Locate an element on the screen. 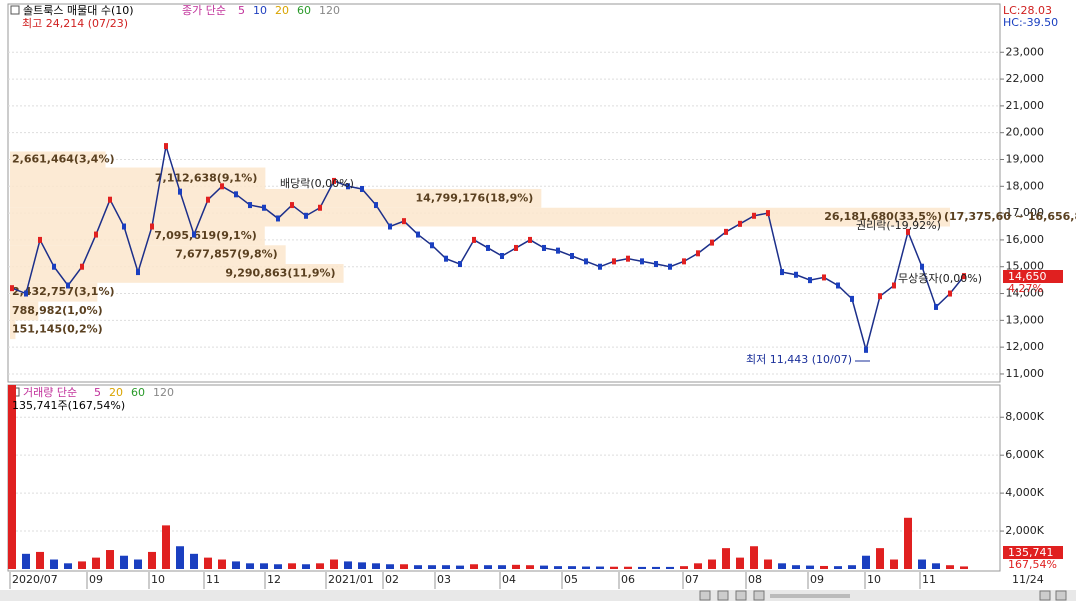 The height and width of the screenshot is (601, 1076). profile-range: (17,375,60 ~ 16,656,80) is located at coordinates (1010, 216).